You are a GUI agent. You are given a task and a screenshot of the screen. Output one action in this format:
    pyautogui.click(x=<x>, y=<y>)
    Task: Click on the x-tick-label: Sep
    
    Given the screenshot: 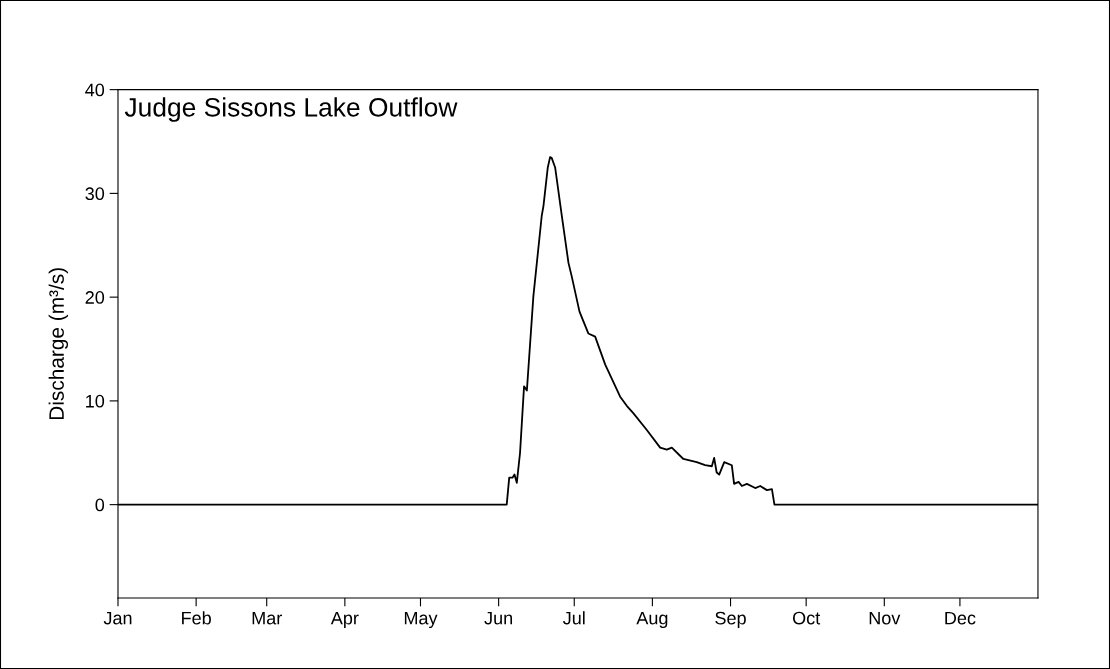 What is the action you would take?
    pyautogui.click(x=730, y=620)
    